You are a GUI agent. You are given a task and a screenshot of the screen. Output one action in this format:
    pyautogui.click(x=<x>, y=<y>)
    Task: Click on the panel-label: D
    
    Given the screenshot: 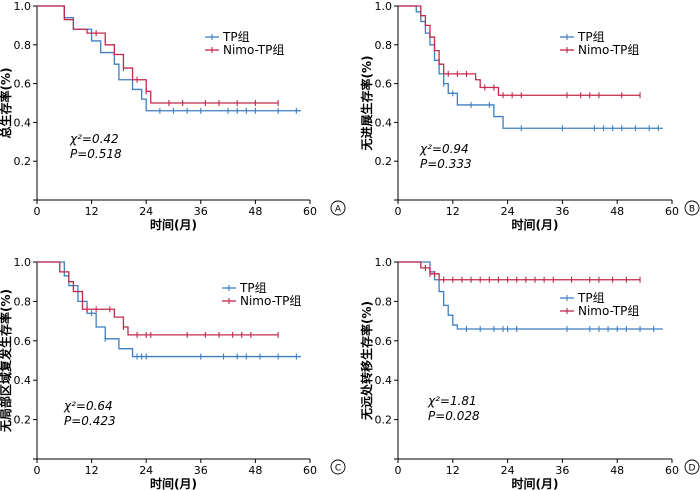 What is the action you would take?
    pyautogui.click(x=692, y=469)
    